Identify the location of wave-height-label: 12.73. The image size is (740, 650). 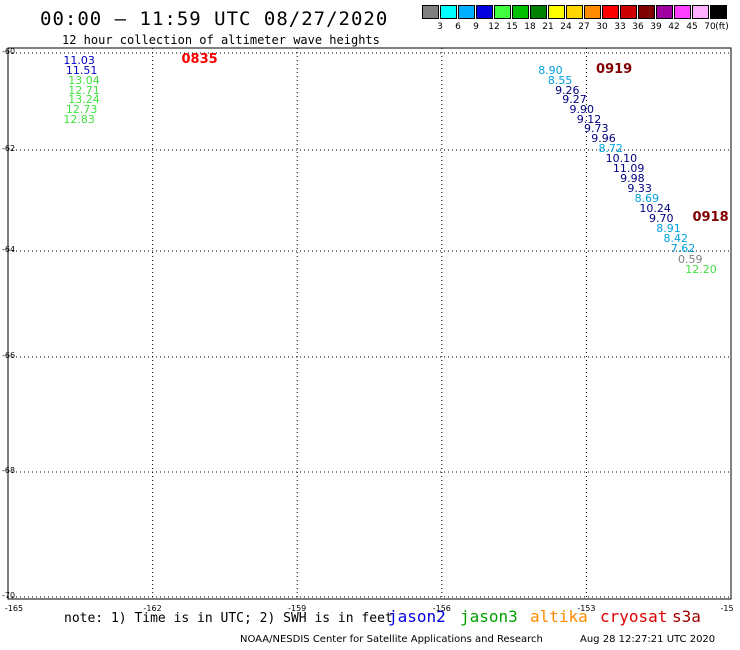
(81, 109).